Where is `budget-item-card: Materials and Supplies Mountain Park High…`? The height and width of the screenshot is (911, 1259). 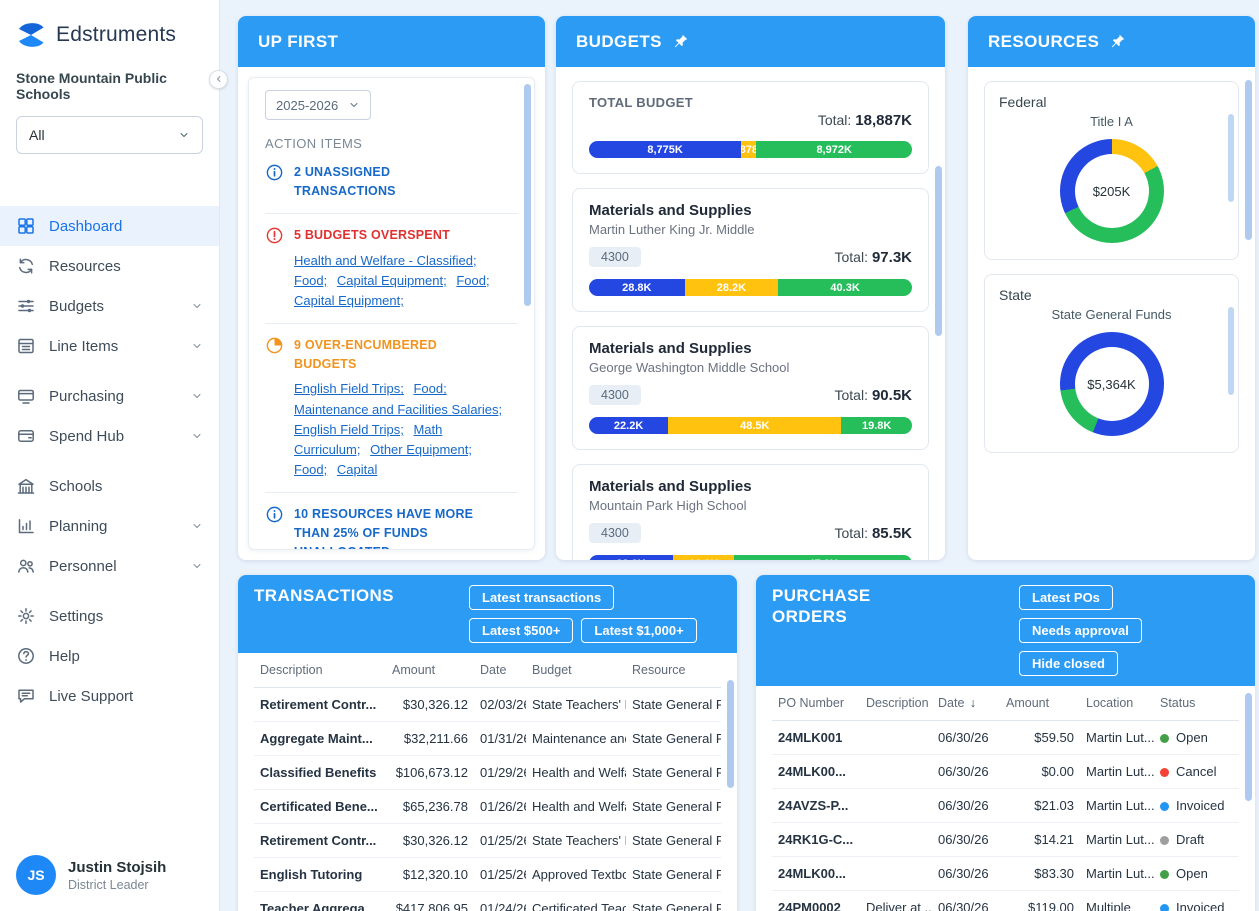 budget-item-card: Materials and Supplies Mountain Park High… is located at coordinates (750, 512).